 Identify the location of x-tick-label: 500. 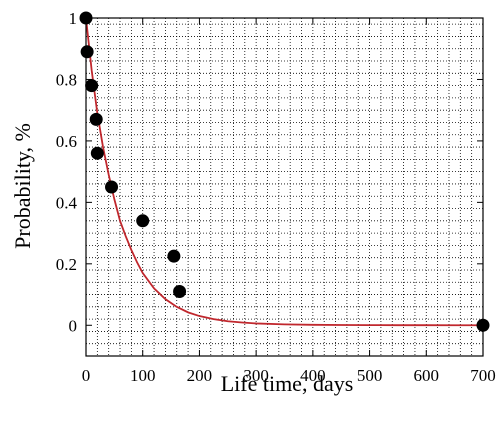
(370, 375).